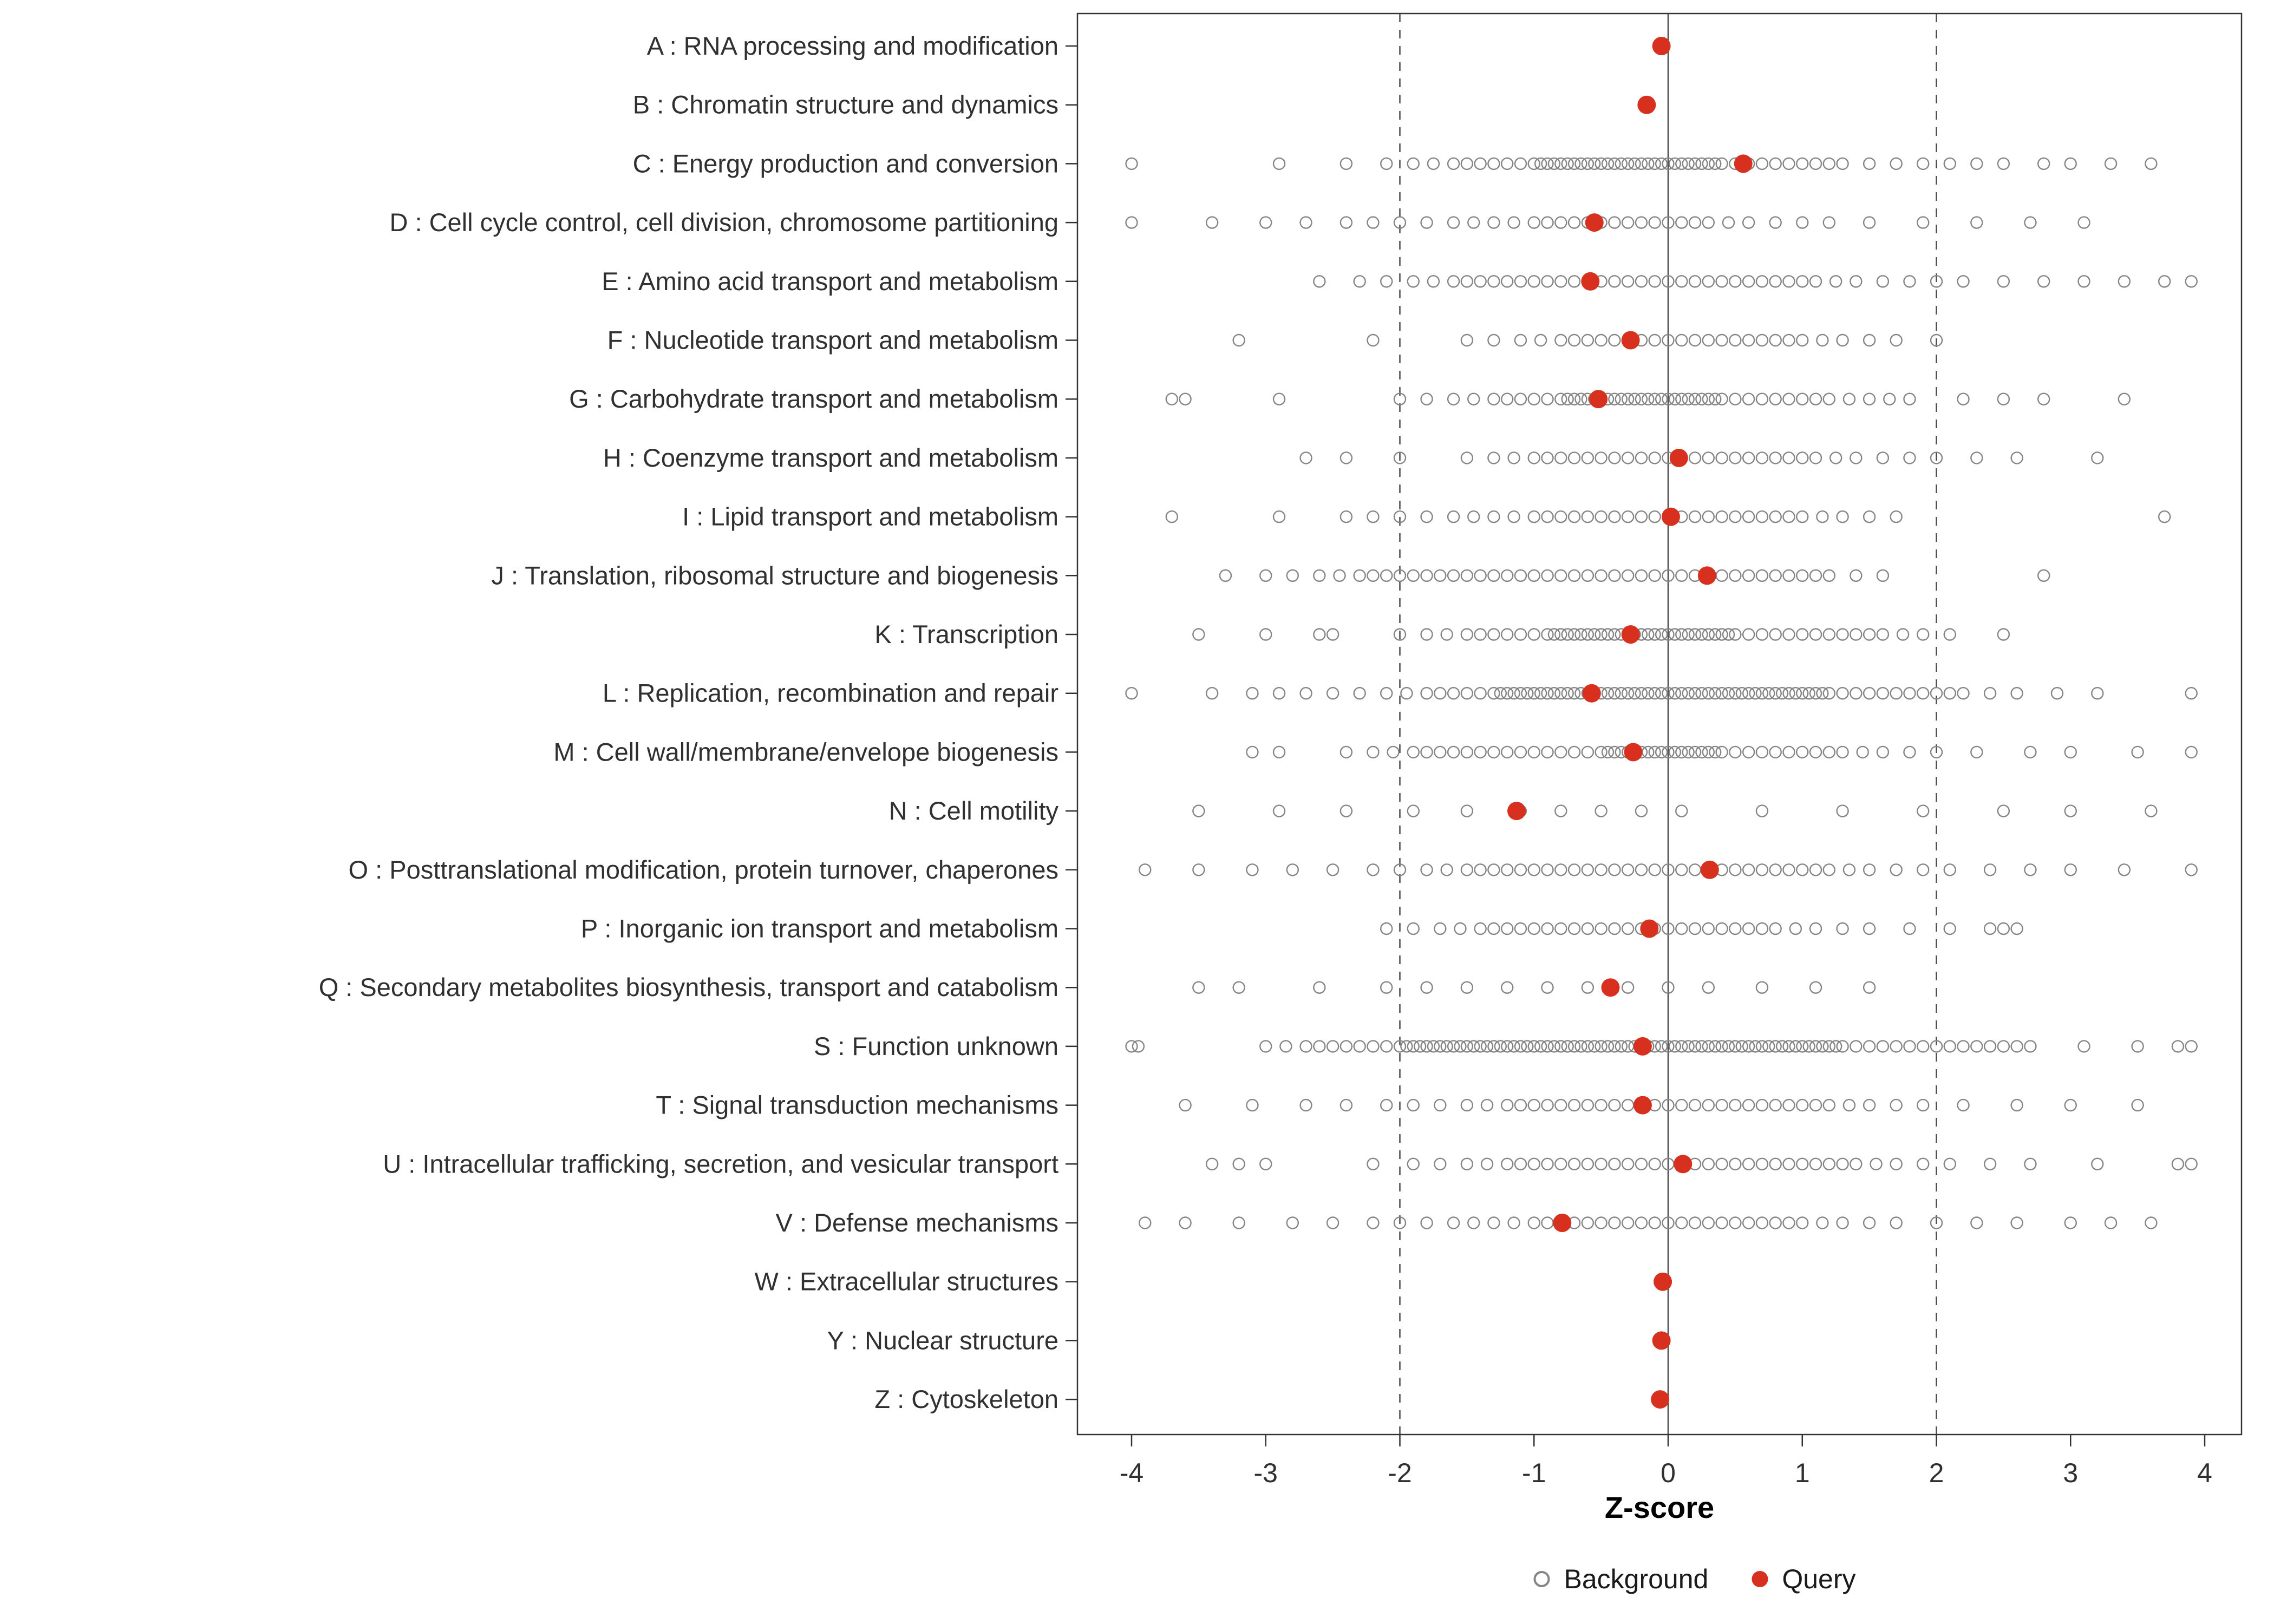 The image size is (2274, 1624). What do you see at coordinates (1534, 1473) in the screenshot?
I see `x-tick-label: -1` at bounding box center [1534, 1473].